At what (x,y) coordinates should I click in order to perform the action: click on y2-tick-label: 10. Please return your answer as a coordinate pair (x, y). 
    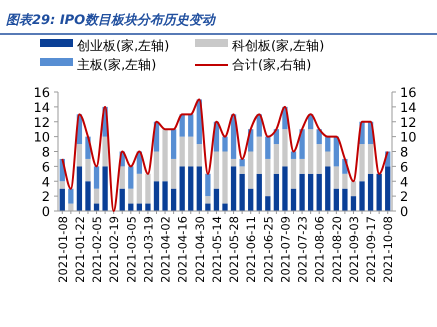
    Looking at the image, I should click on (408, 138).